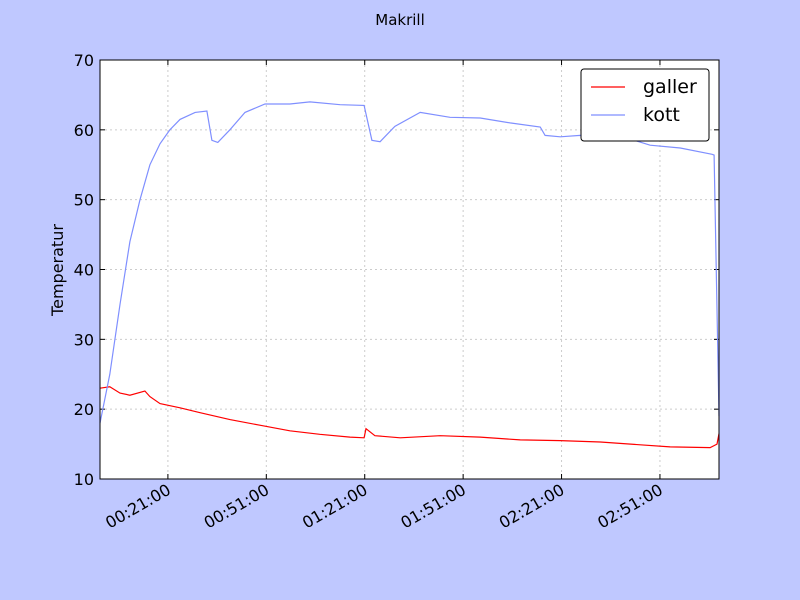 Image resolution: width=800 pixels, height=600 pixels. What do you see at coordinates (57, 270) in the screenshot?
I see `y-axis-label: Temperatur` at bounding box center [57, 270].